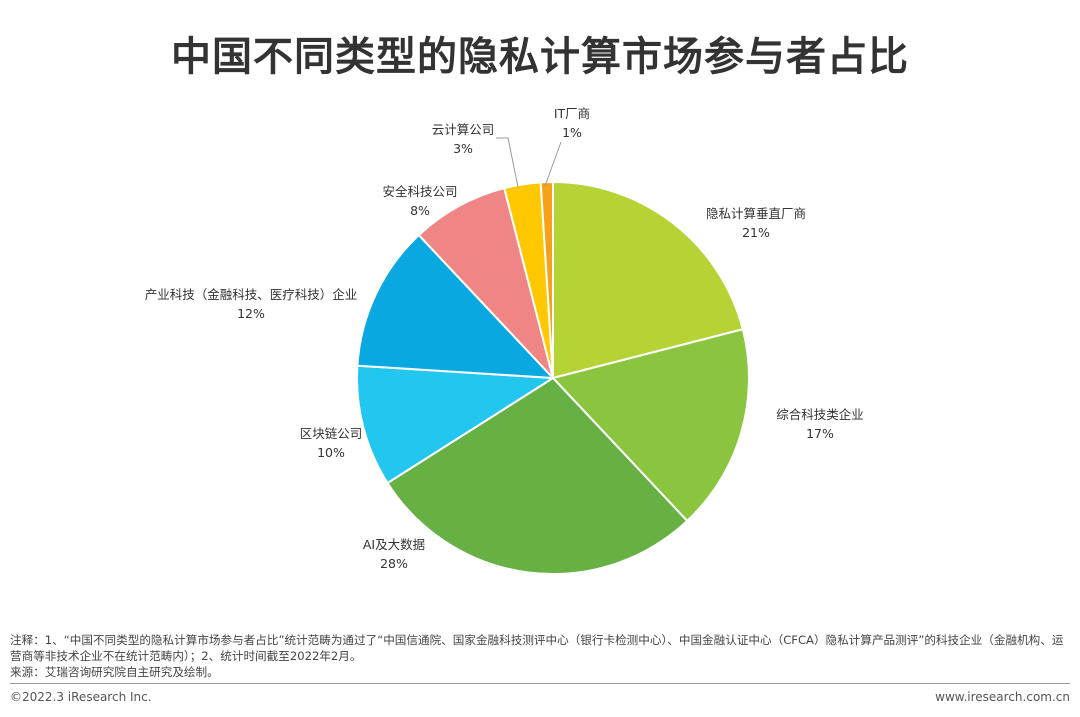 This screenshot has width=1080, height=717. Describe the element at coordinates (420, 210) in the screenshot. I see `slice-value-label: 8%` at that location.